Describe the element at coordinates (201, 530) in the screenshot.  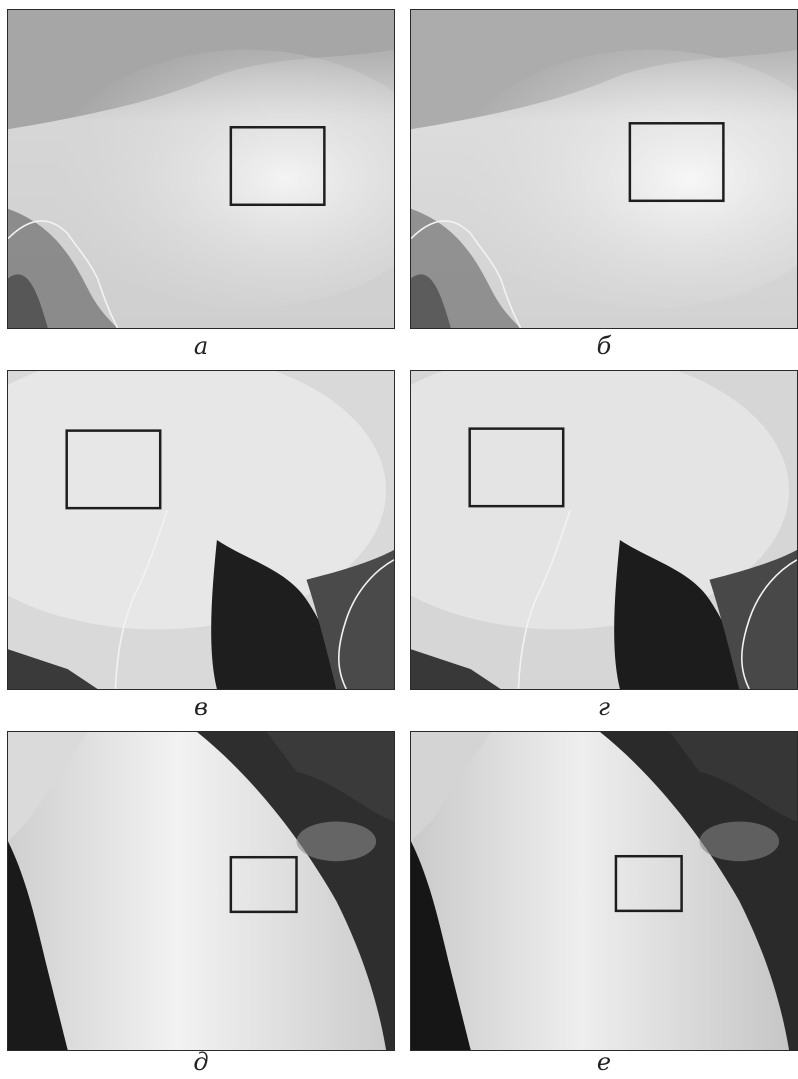
I see `satellite-image-v` at that location.